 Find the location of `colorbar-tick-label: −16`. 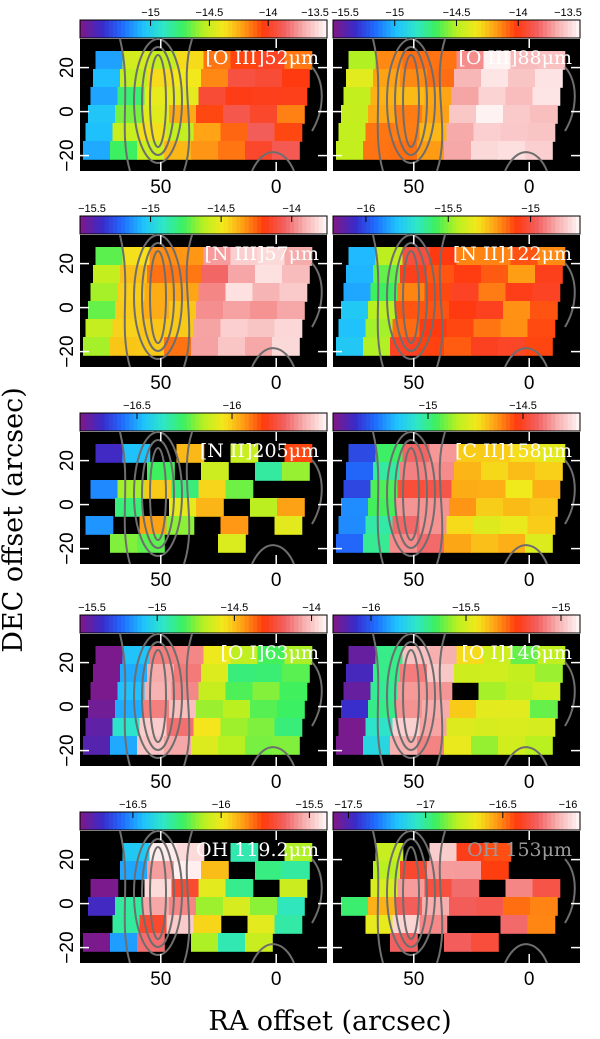

colorbar-tick-label: −16 is located at coordinates (568, 805).